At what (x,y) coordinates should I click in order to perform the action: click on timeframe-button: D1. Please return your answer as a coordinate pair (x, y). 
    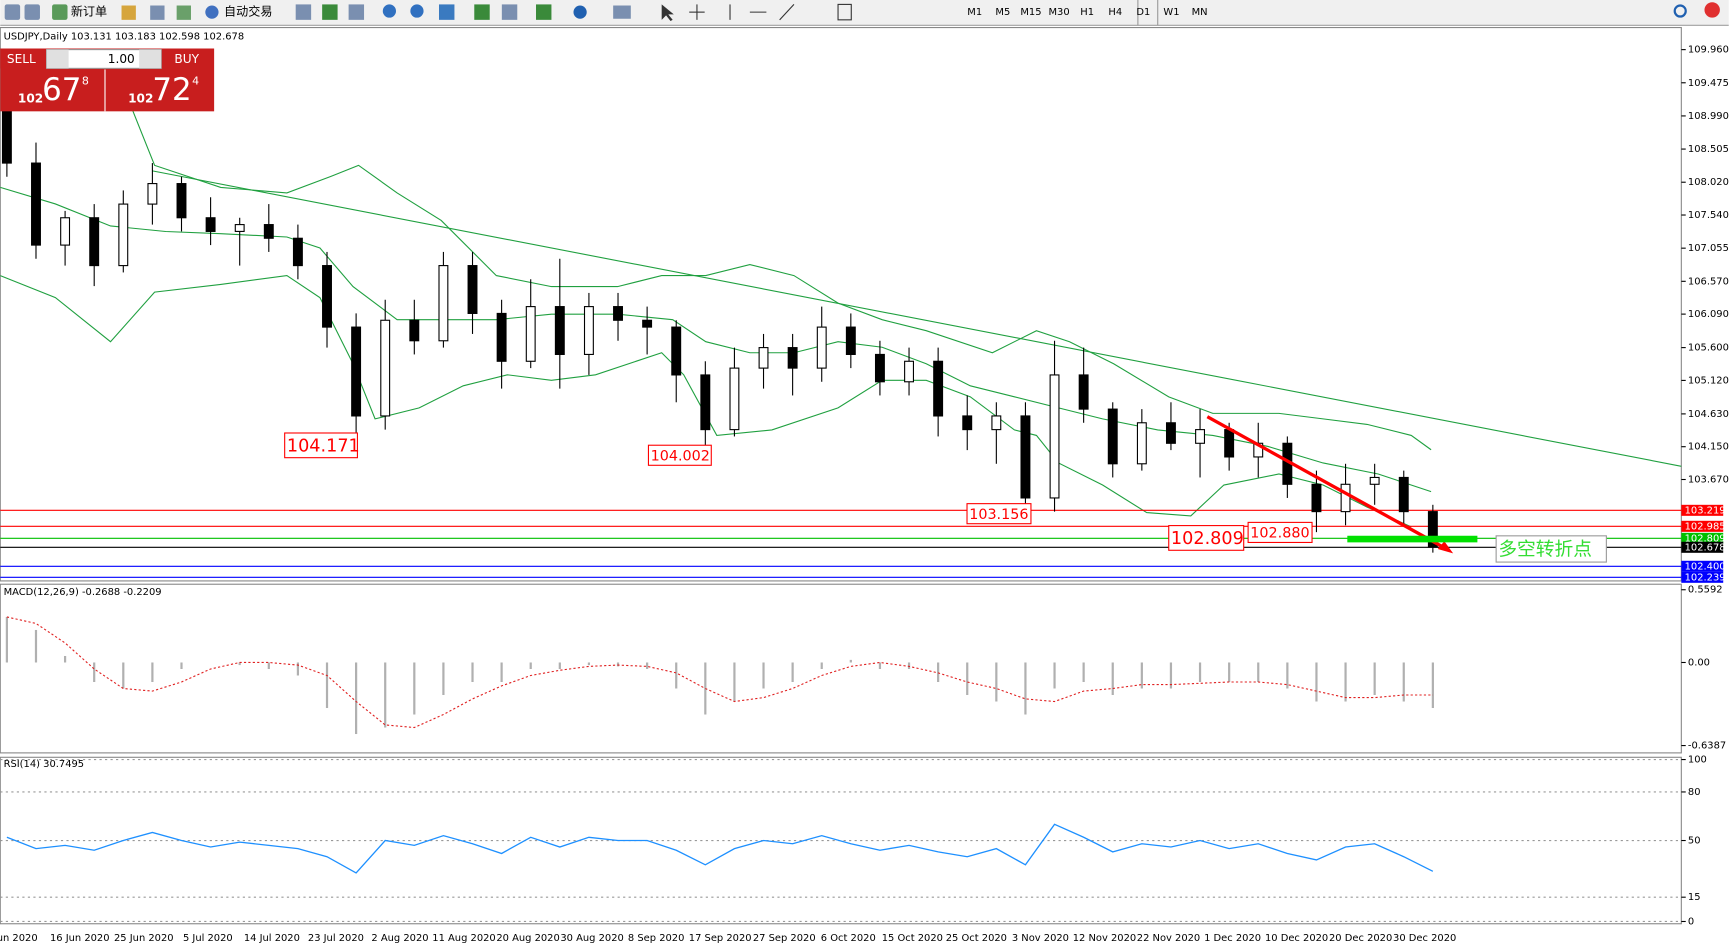
    Looking at the image, I should click on (1143, 12).